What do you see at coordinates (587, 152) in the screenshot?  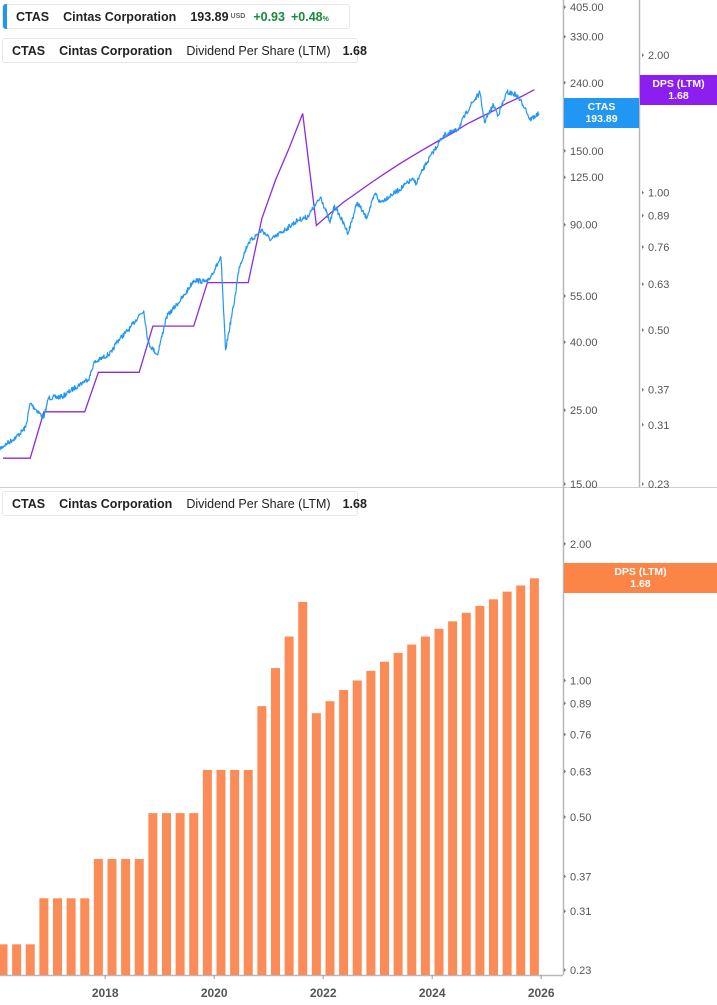 I see `price-tick-label: 150.00` at bounding box center [587, 152].